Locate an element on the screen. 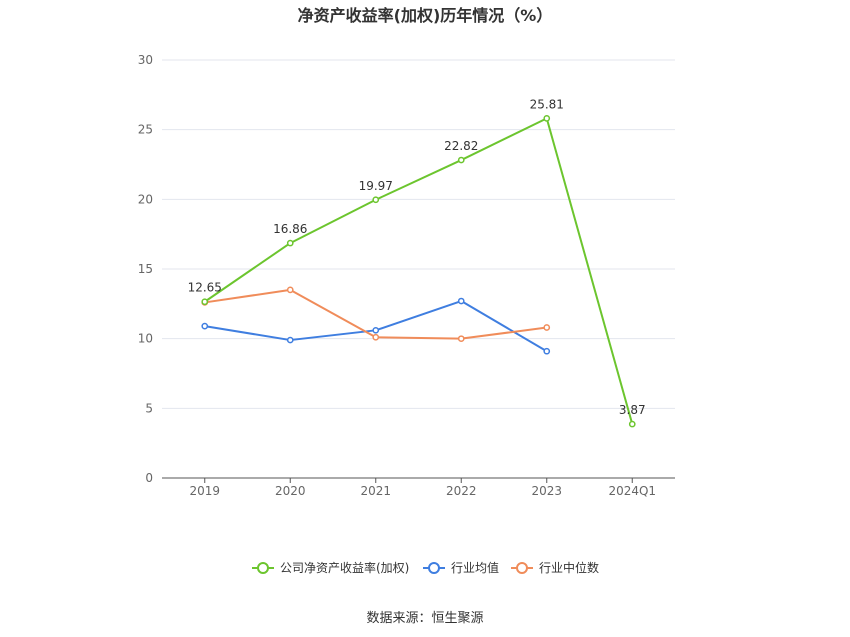 The width and height of the screenshot is (850, 637). data-label: 22.82 is located at coordinates (461, 146).